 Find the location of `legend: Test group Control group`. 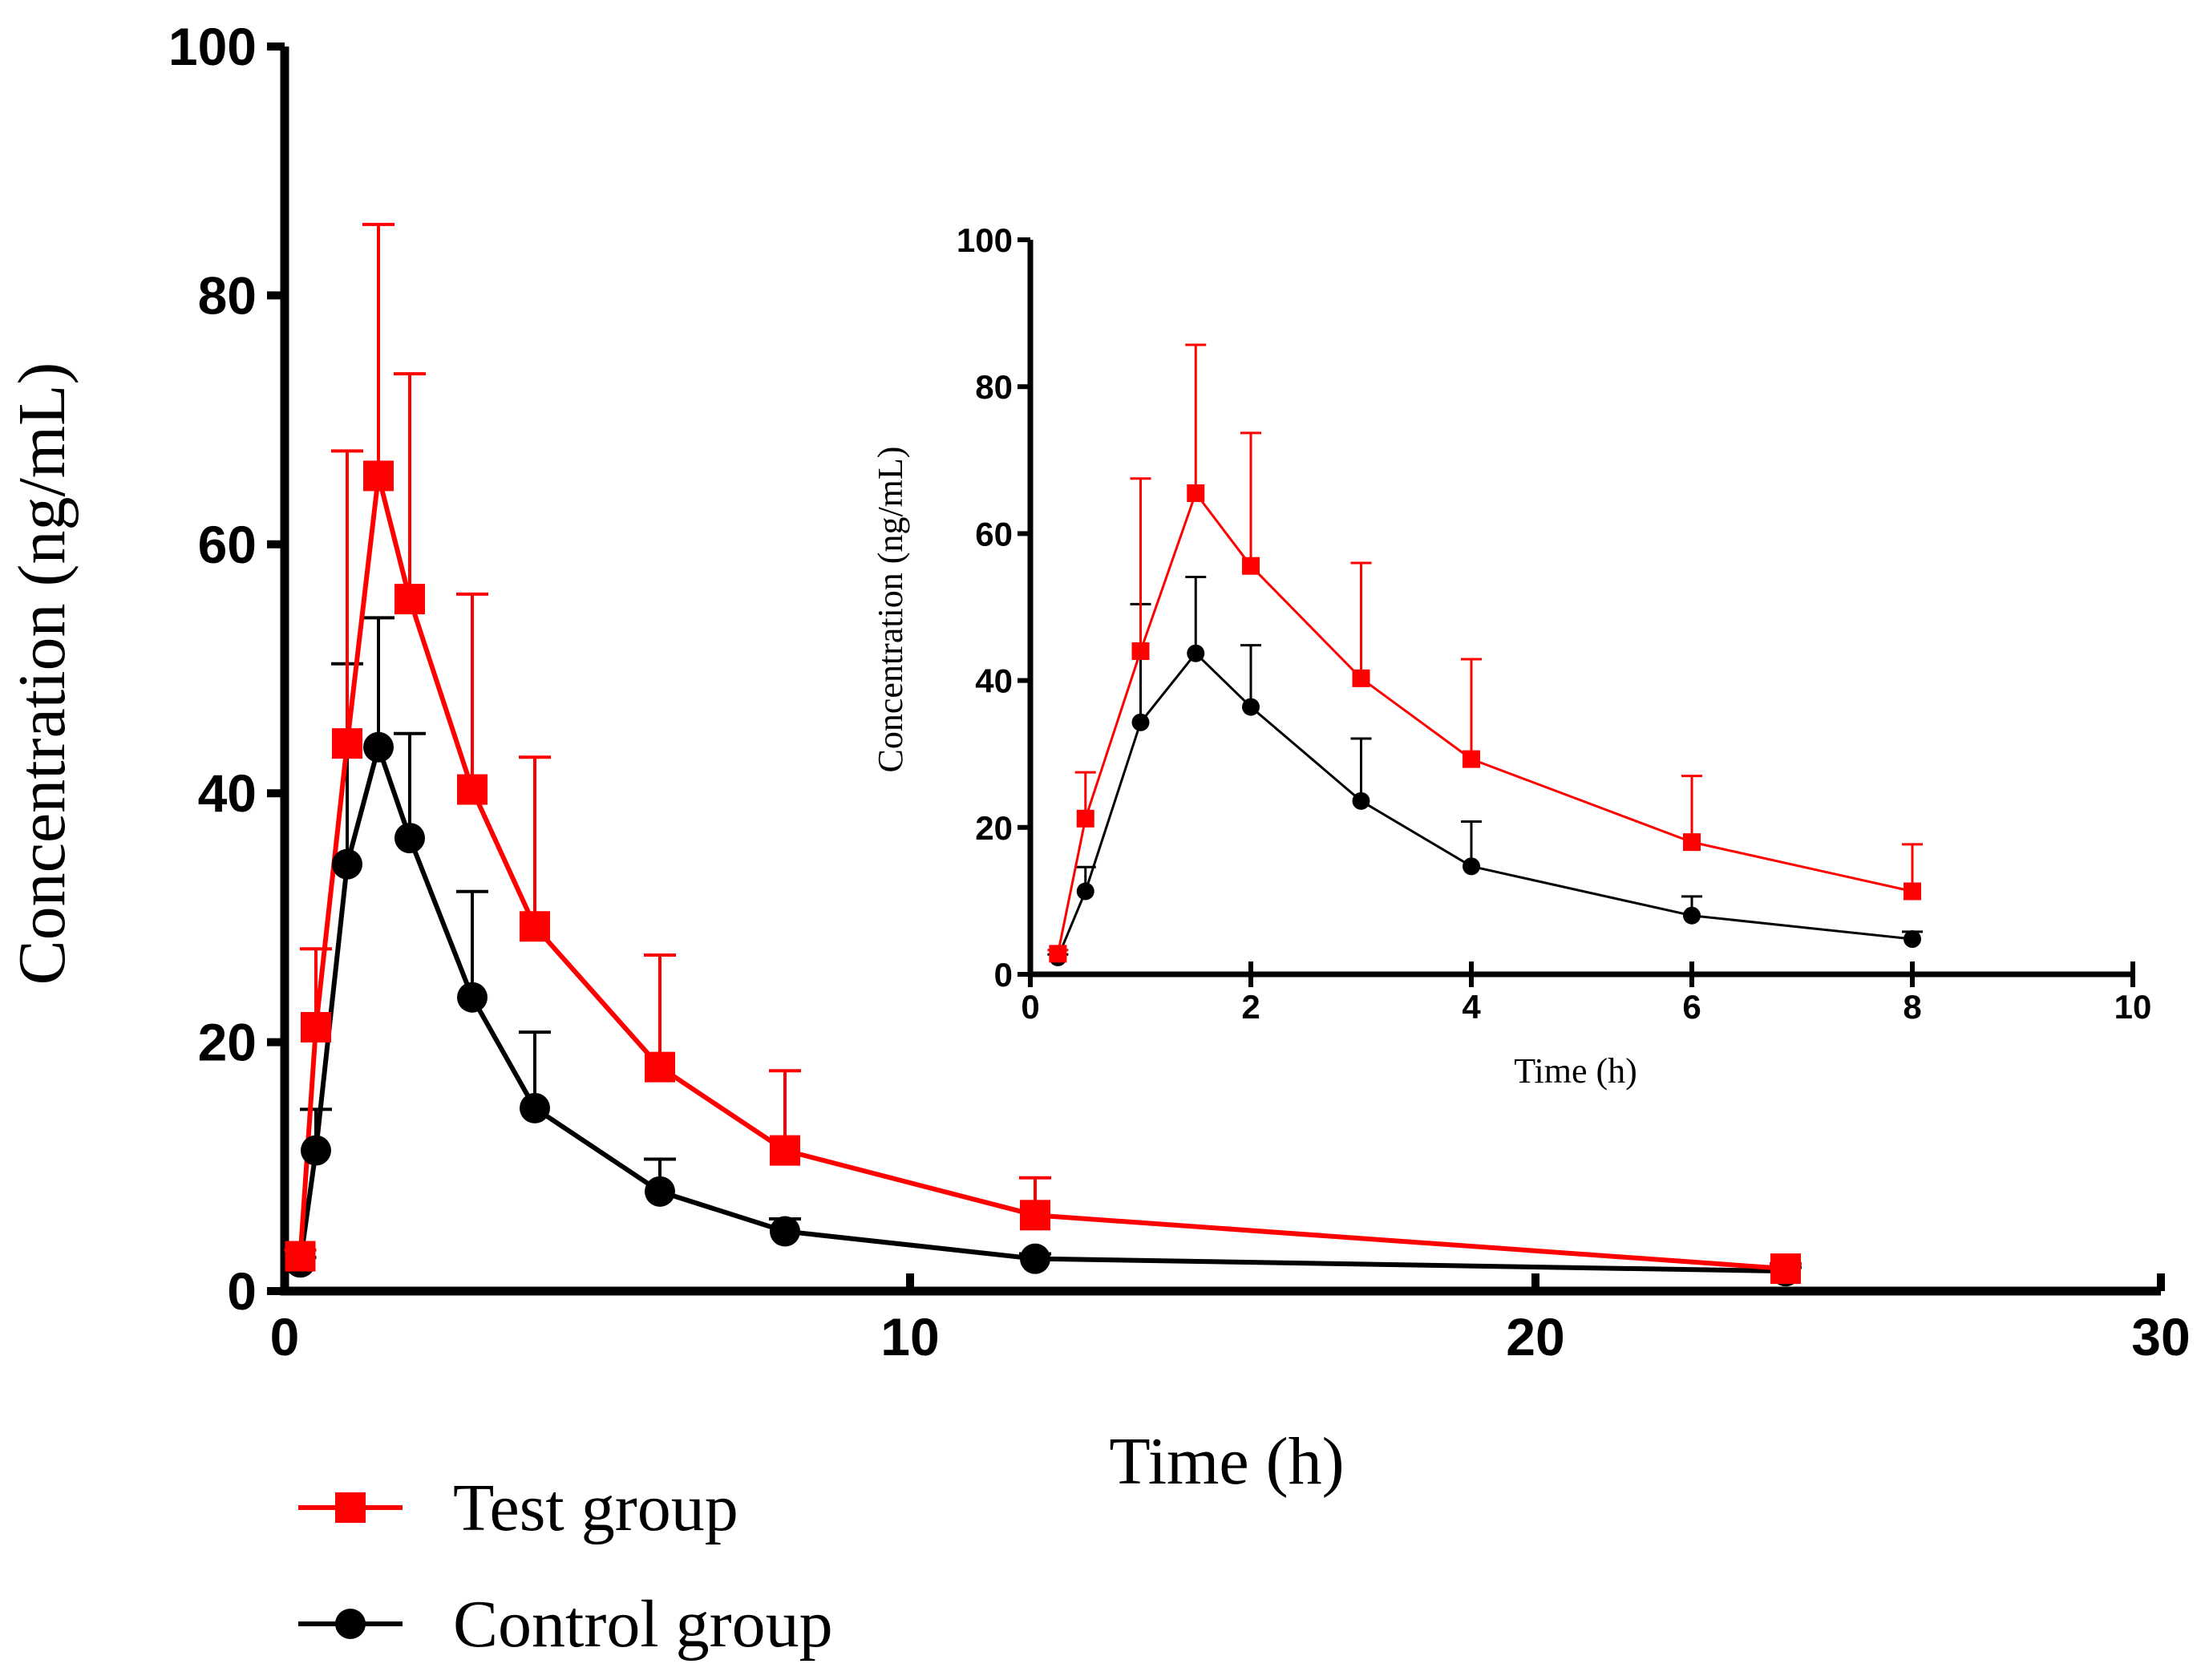

legend: Test group Control group is located at coordinates (565, 1566).